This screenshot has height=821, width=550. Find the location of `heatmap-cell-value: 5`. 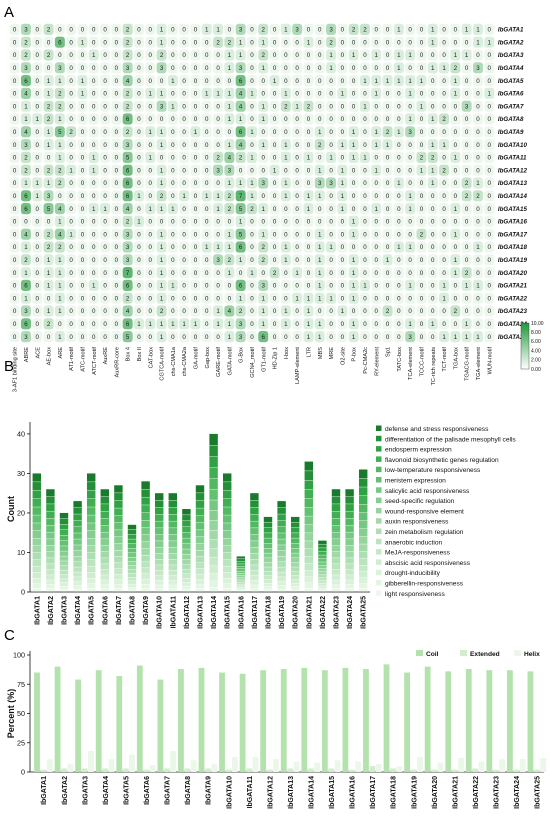

heatmap-cell-value: 5 is located at coordinates (128, 158).